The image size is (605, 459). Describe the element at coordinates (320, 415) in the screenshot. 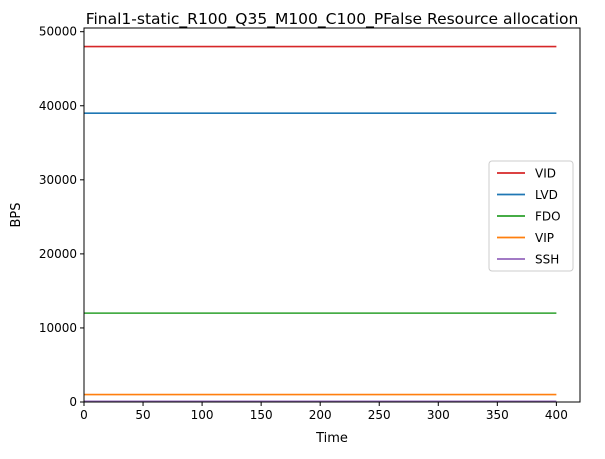

I see `x-tick-label: 200` at that location.